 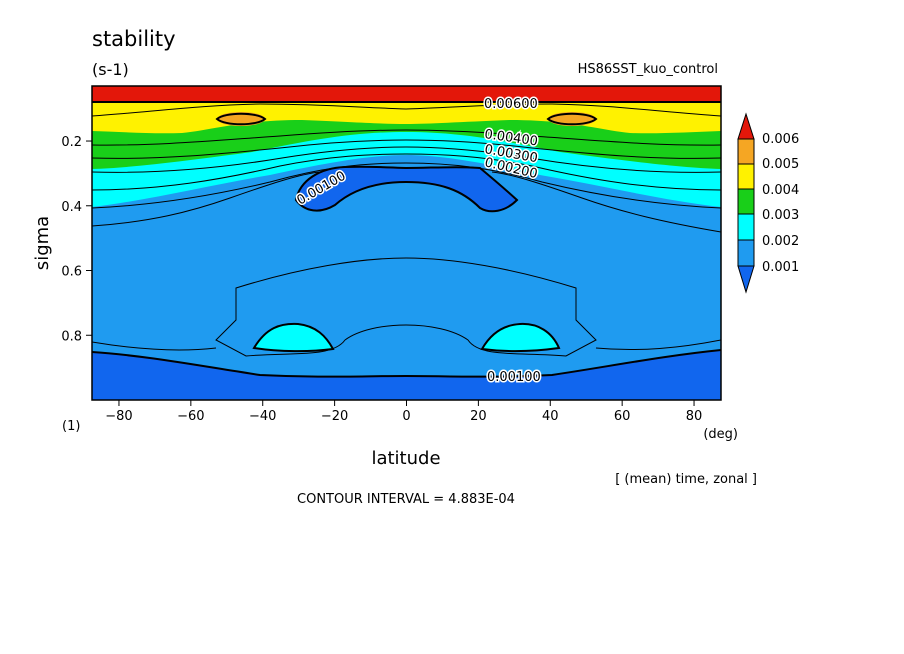 What do you see at coordinates (572, 119) in the screenshot?
I see `contour-orange-north-outline` at bounding box center [572, 119].